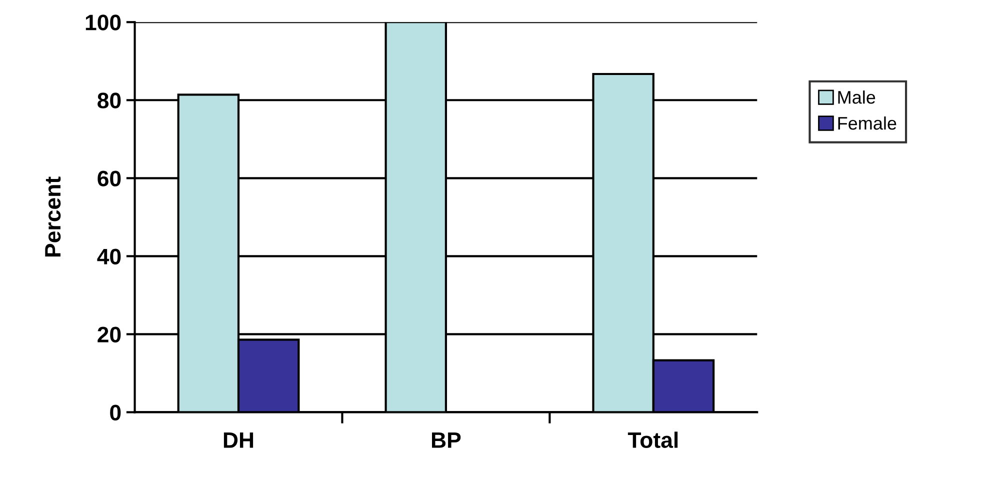  I want to click on x-tick-label: BP, so click(446, 440).